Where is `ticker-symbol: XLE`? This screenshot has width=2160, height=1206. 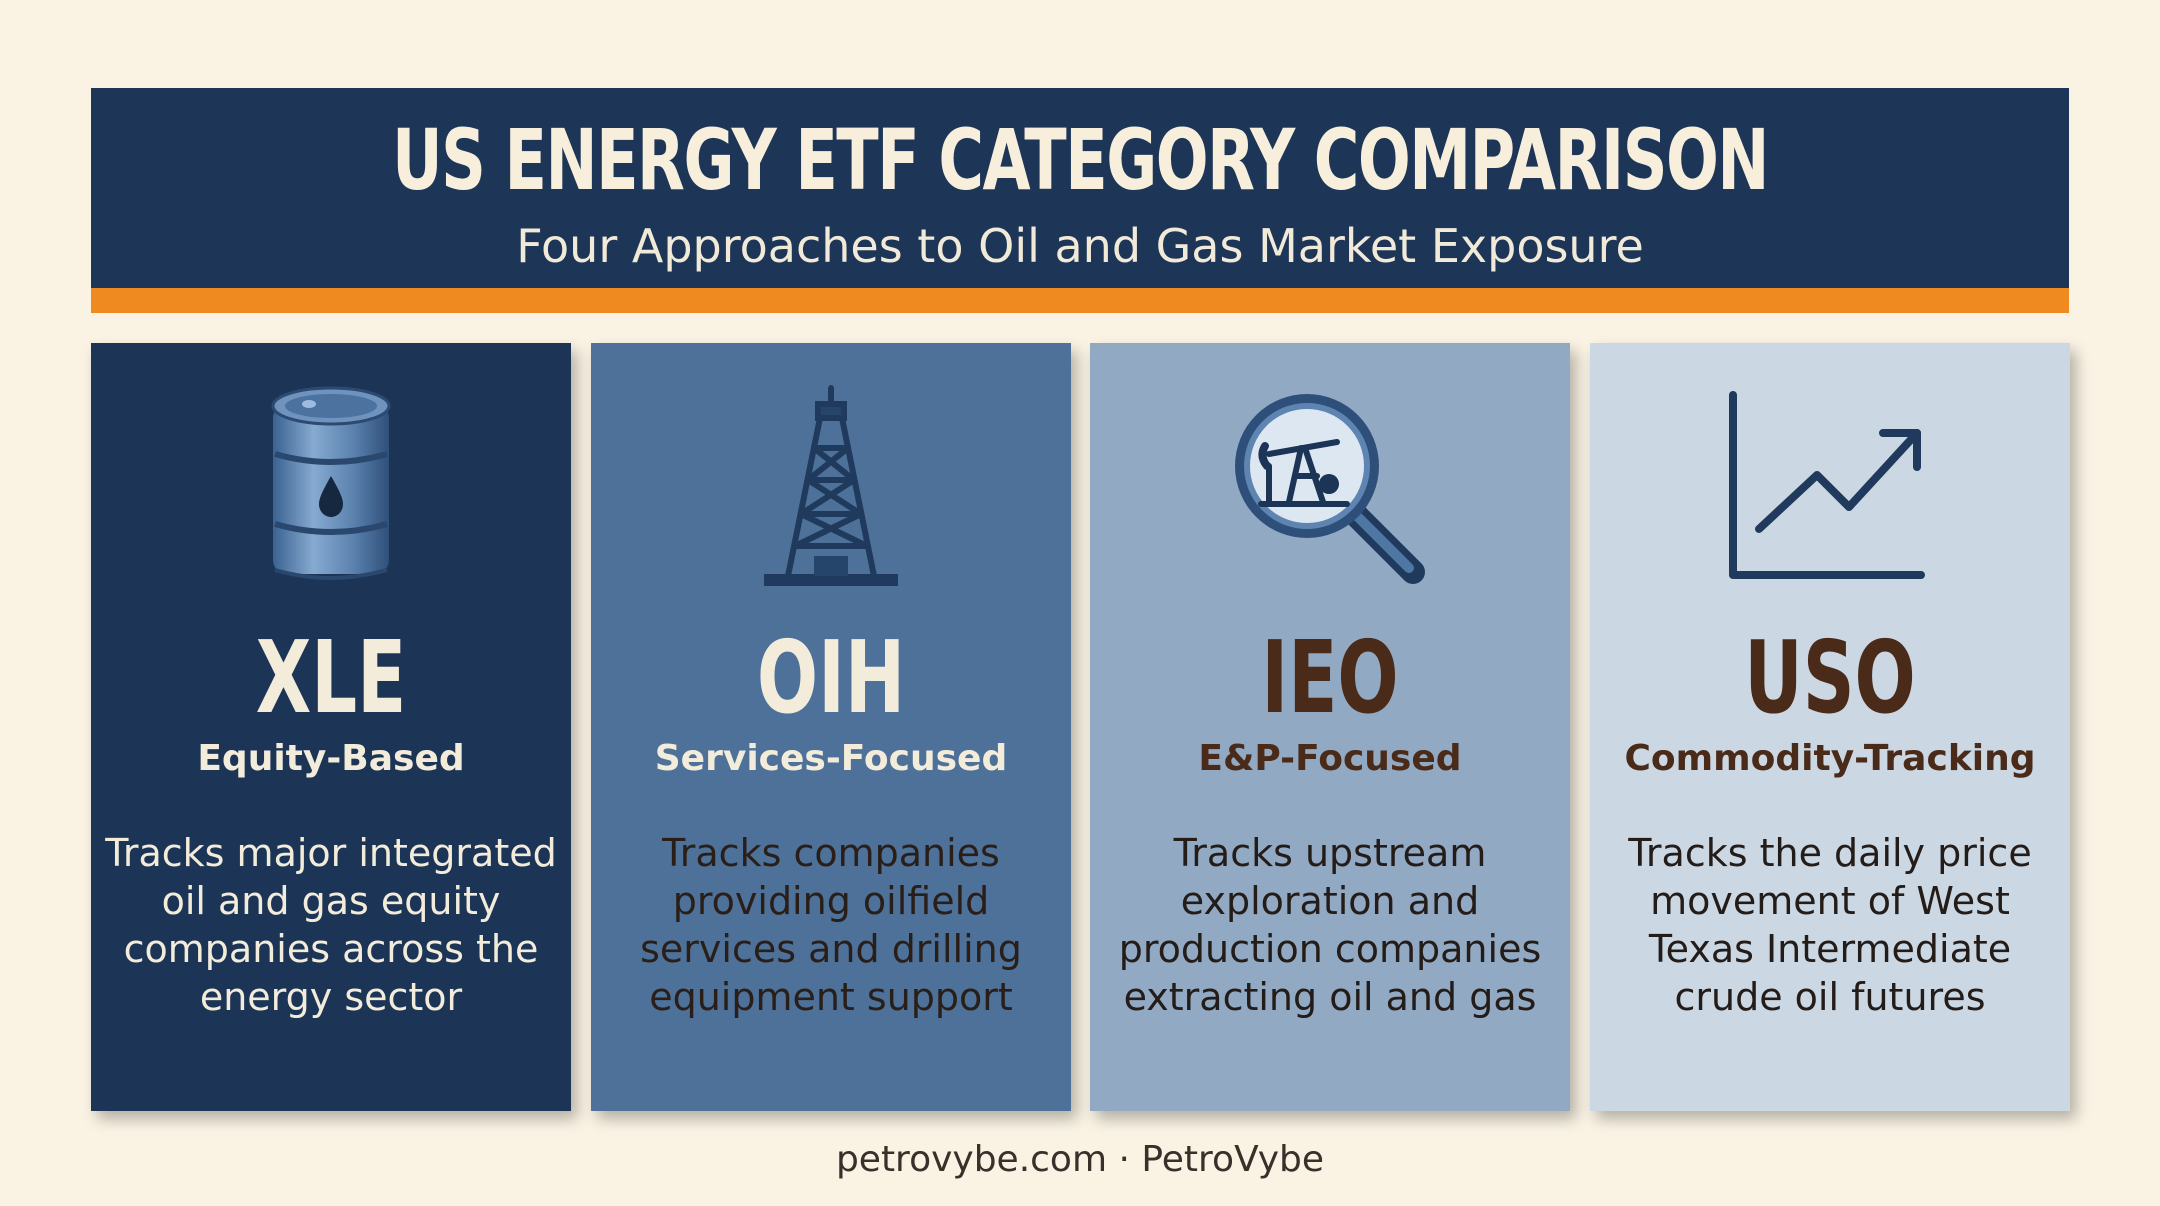 ticker-symbol: XLE is located at coordinates (331, 677).